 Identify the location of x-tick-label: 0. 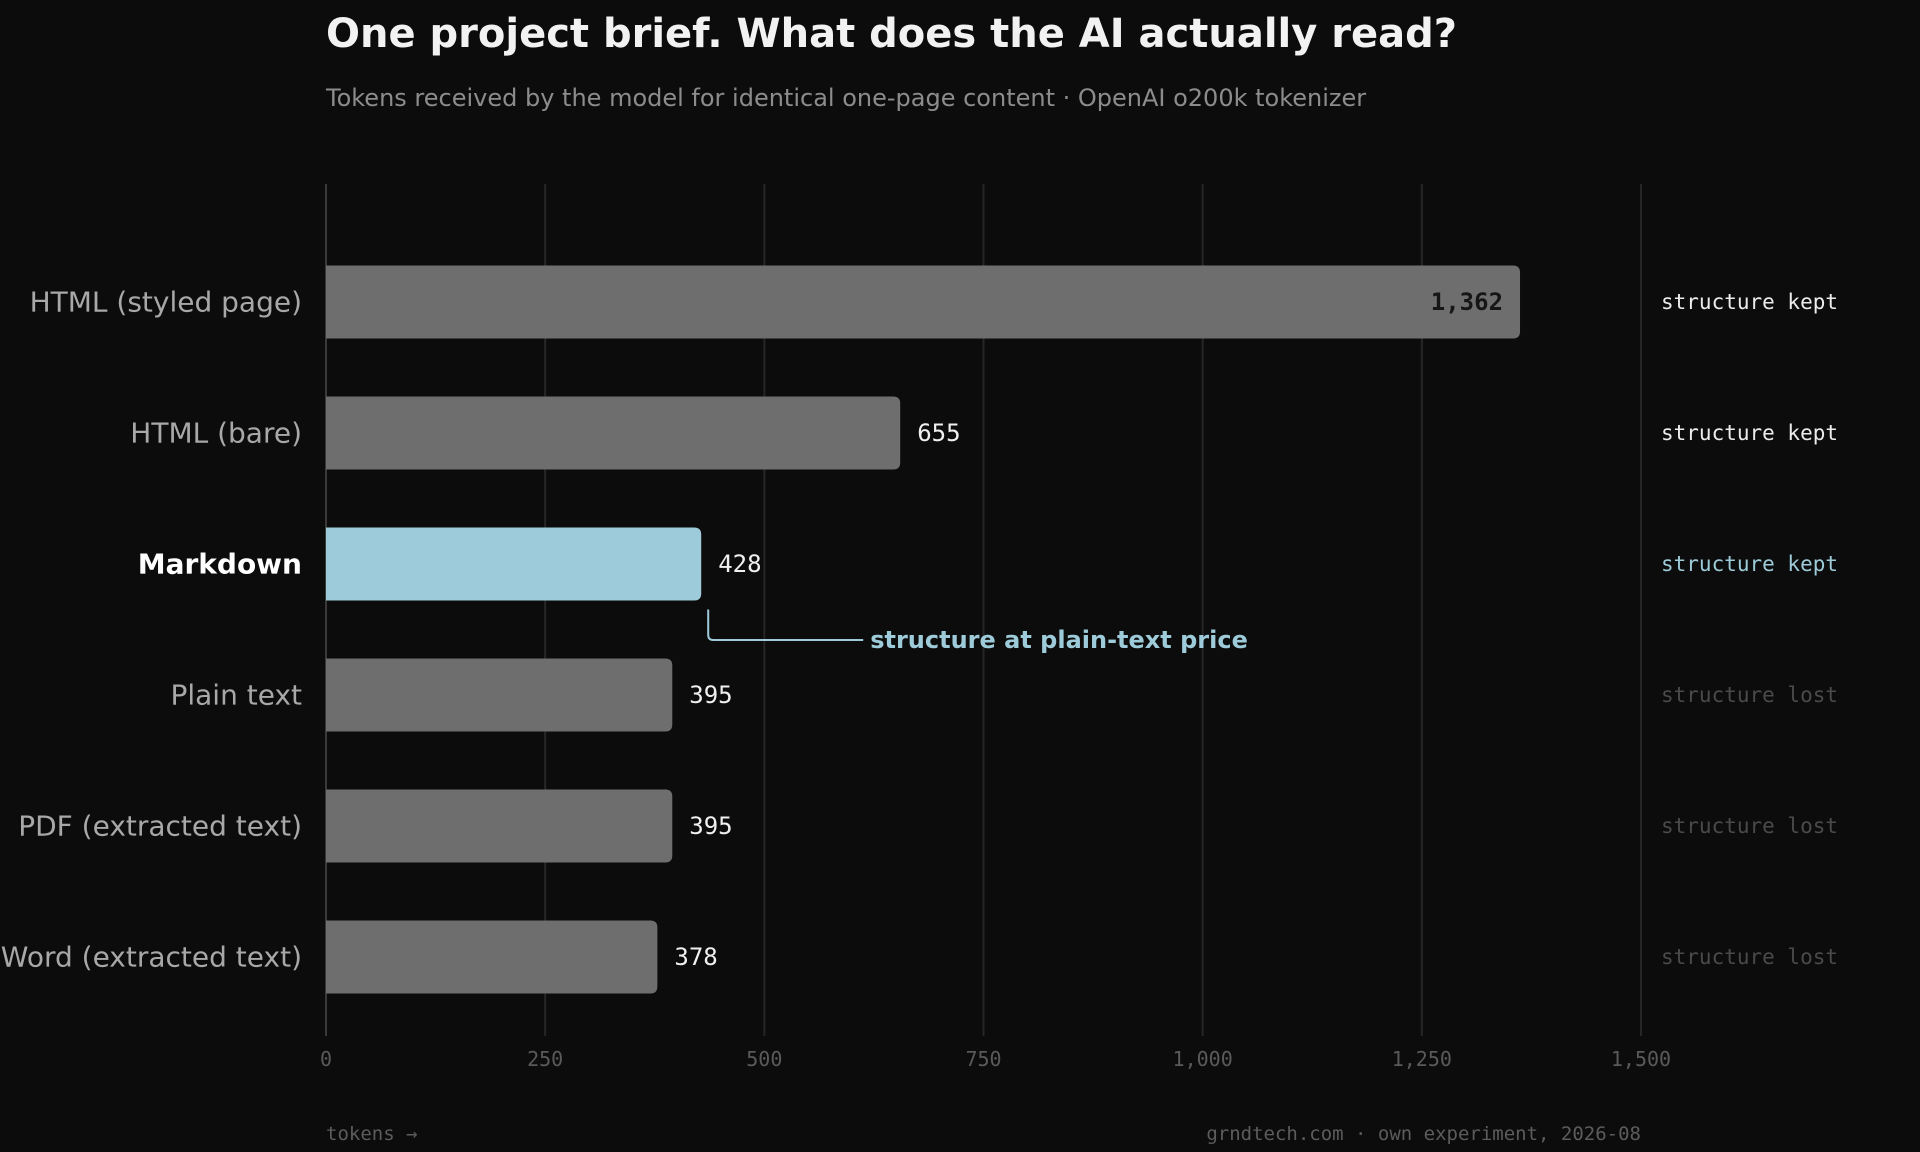
(326, 1059).